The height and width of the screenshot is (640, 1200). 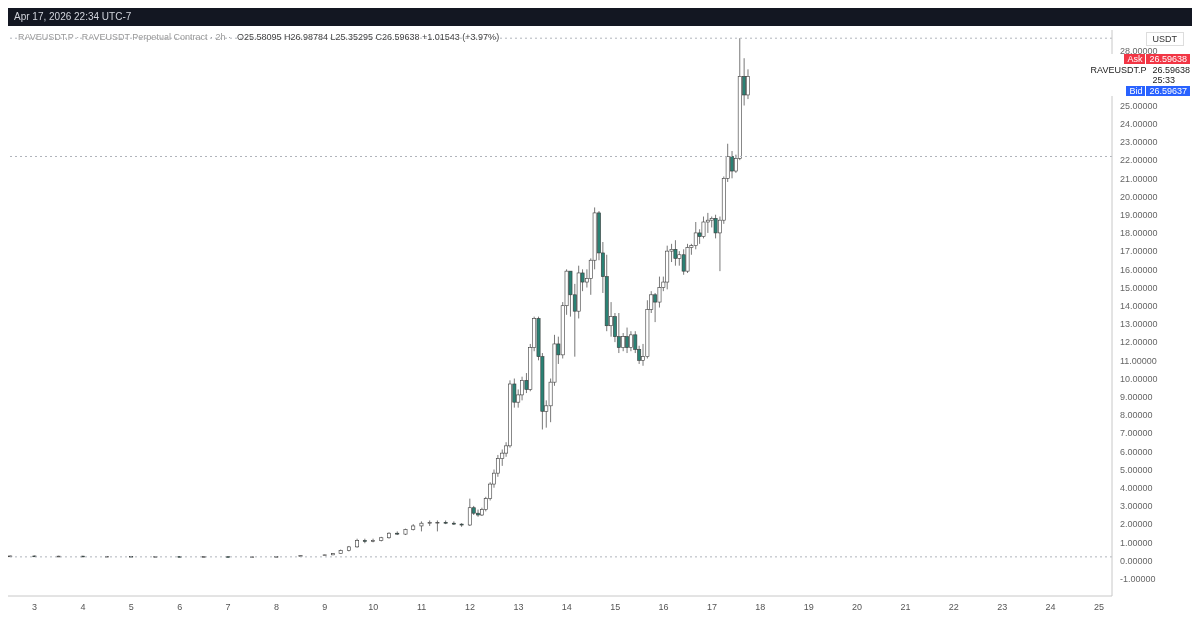 What do you see at coordinates (1138, 360) in the screenshot?
I see `y-tick-label: 11.00000` at bounding box center [1138, 360].